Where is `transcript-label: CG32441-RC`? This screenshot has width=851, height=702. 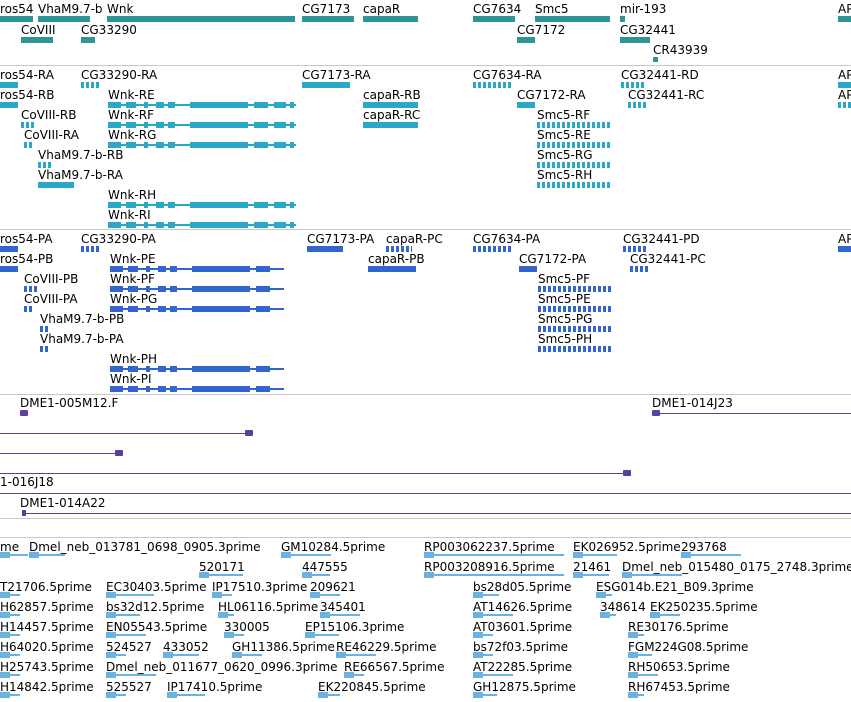
transcript-label: CG32441-RC is located at coordinates (666, 95).